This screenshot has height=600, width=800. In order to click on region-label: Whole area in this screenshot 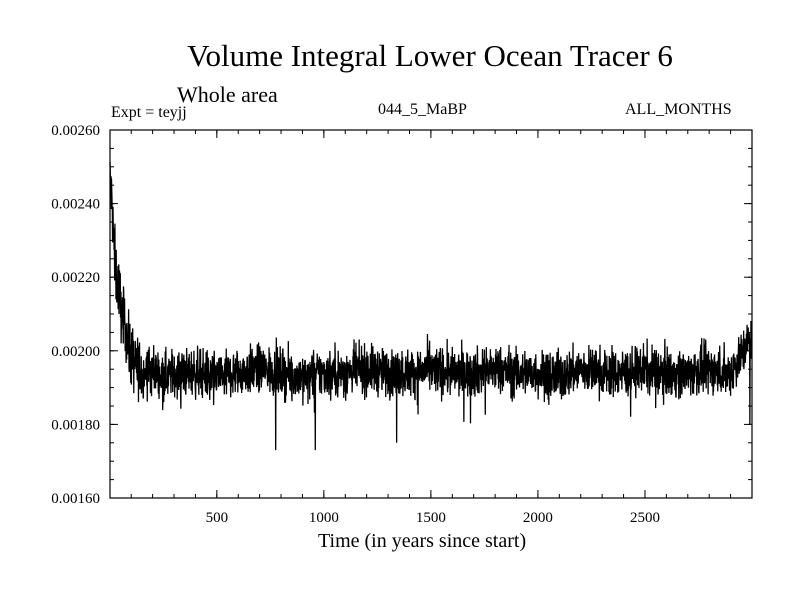, I will do `click(227, 94)`.